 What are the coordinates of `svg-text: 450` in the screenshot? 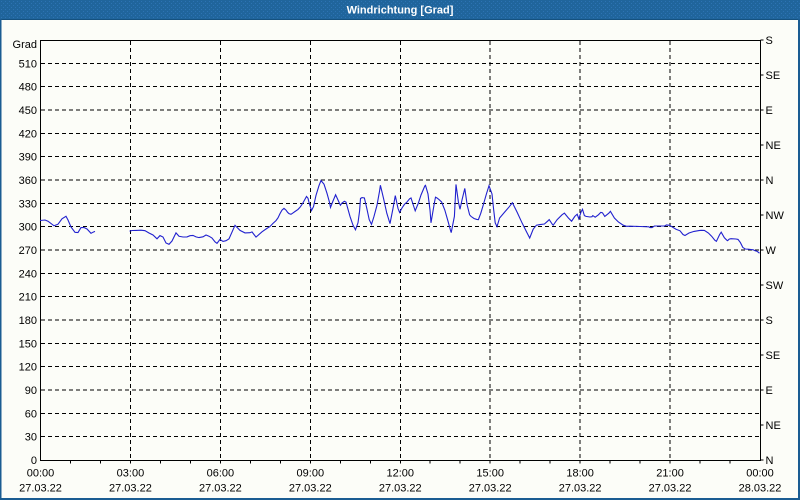 It's located at (28, 111).